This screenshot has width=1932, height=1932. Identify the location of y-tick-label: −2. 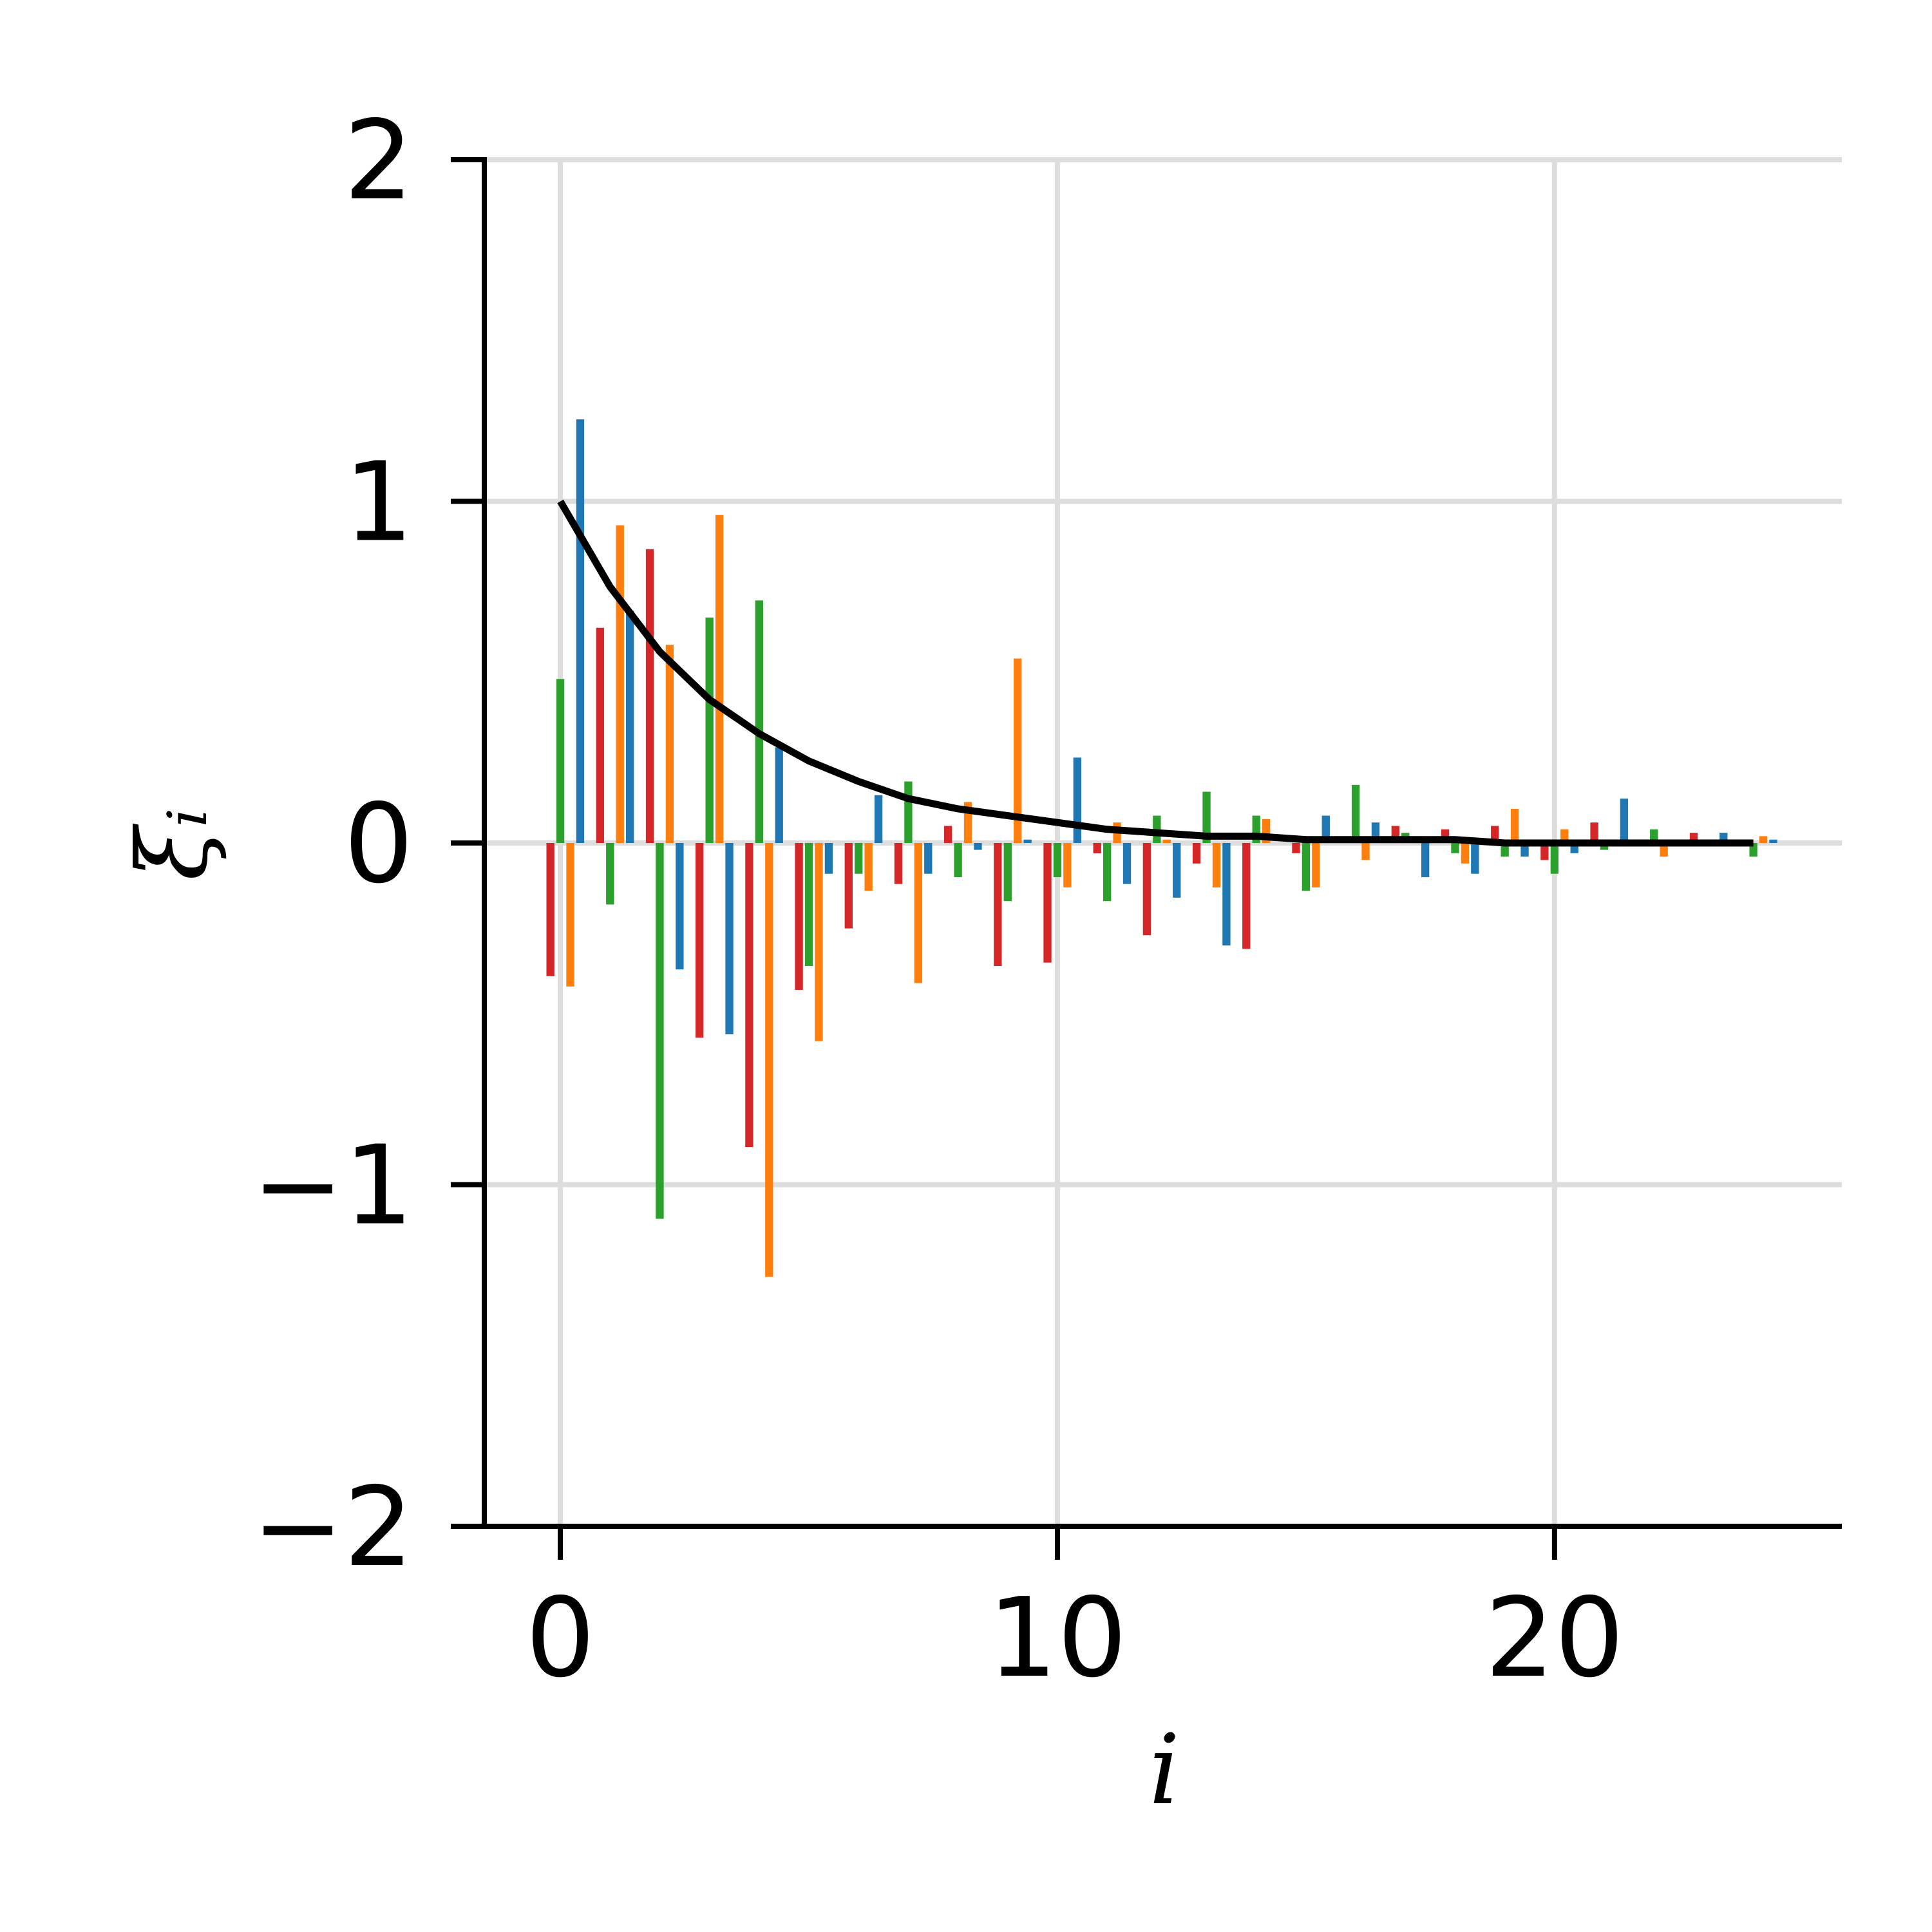
(333, 1527).